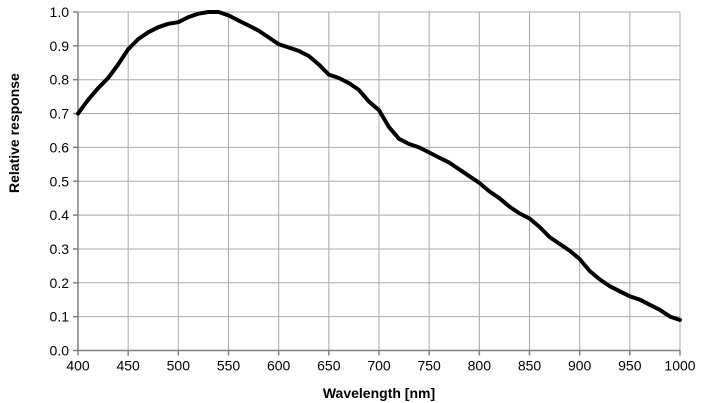  I want to click on y-tick-label: 0.5, so click(60, 181).